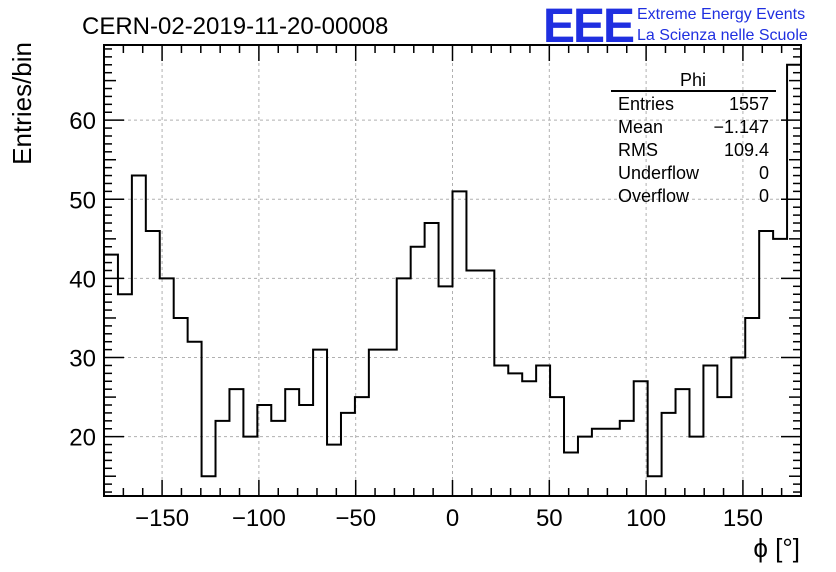 Image resolution: width=836 pixels, height=572 pixels. What do you see at coordinates (82, 200) in the screenshot?
I see `y-tick-label: 50` at bounding box center [82, 200].